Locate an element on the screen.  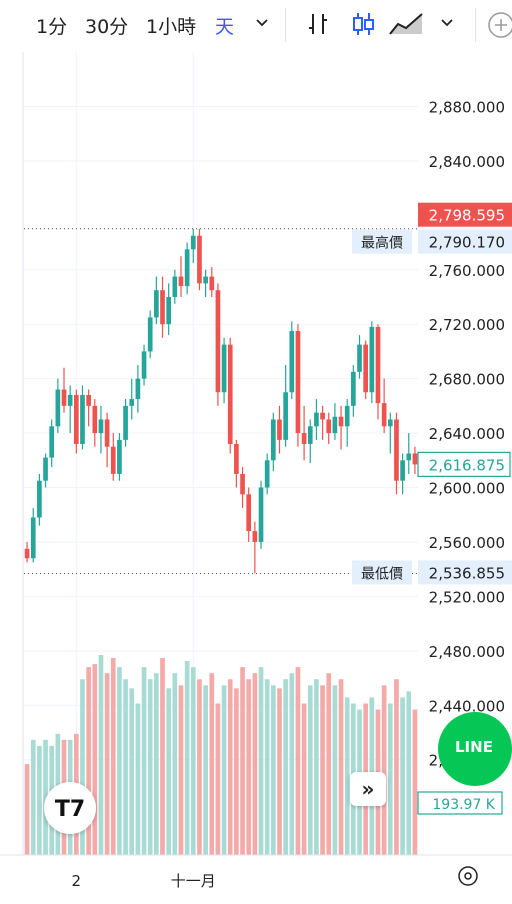
high-label: 最高價 is located at coordinates (382, 243).